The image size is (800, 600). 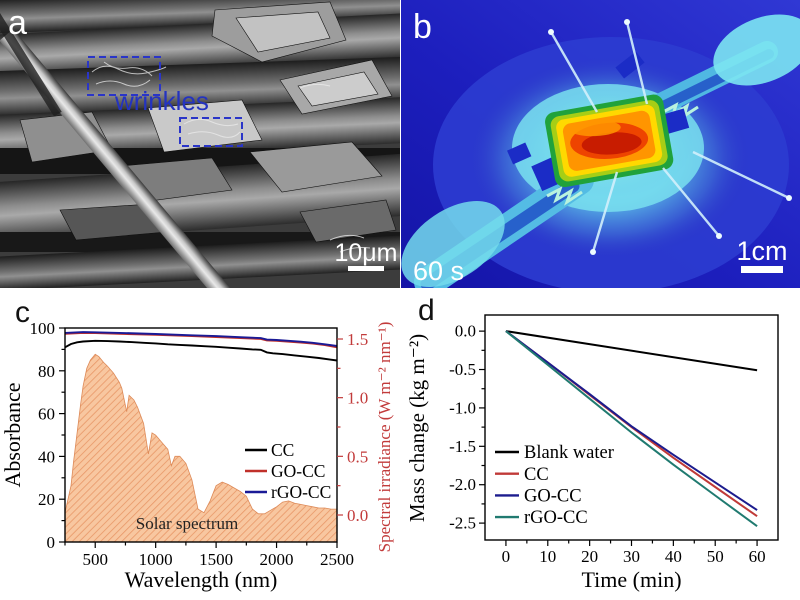 What do you see at coordinates (422, 27) in the screenshot?
I see `panel-b-letter: b` at bounding box center [422, 27].